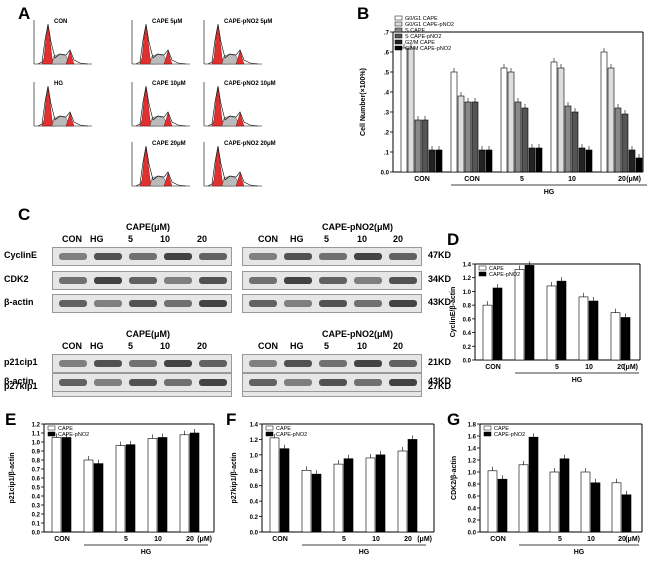  What do you see at coordinates (61, 22) in the screenshot?
I see `flow-title: CON` at bounding box center [61, 22].